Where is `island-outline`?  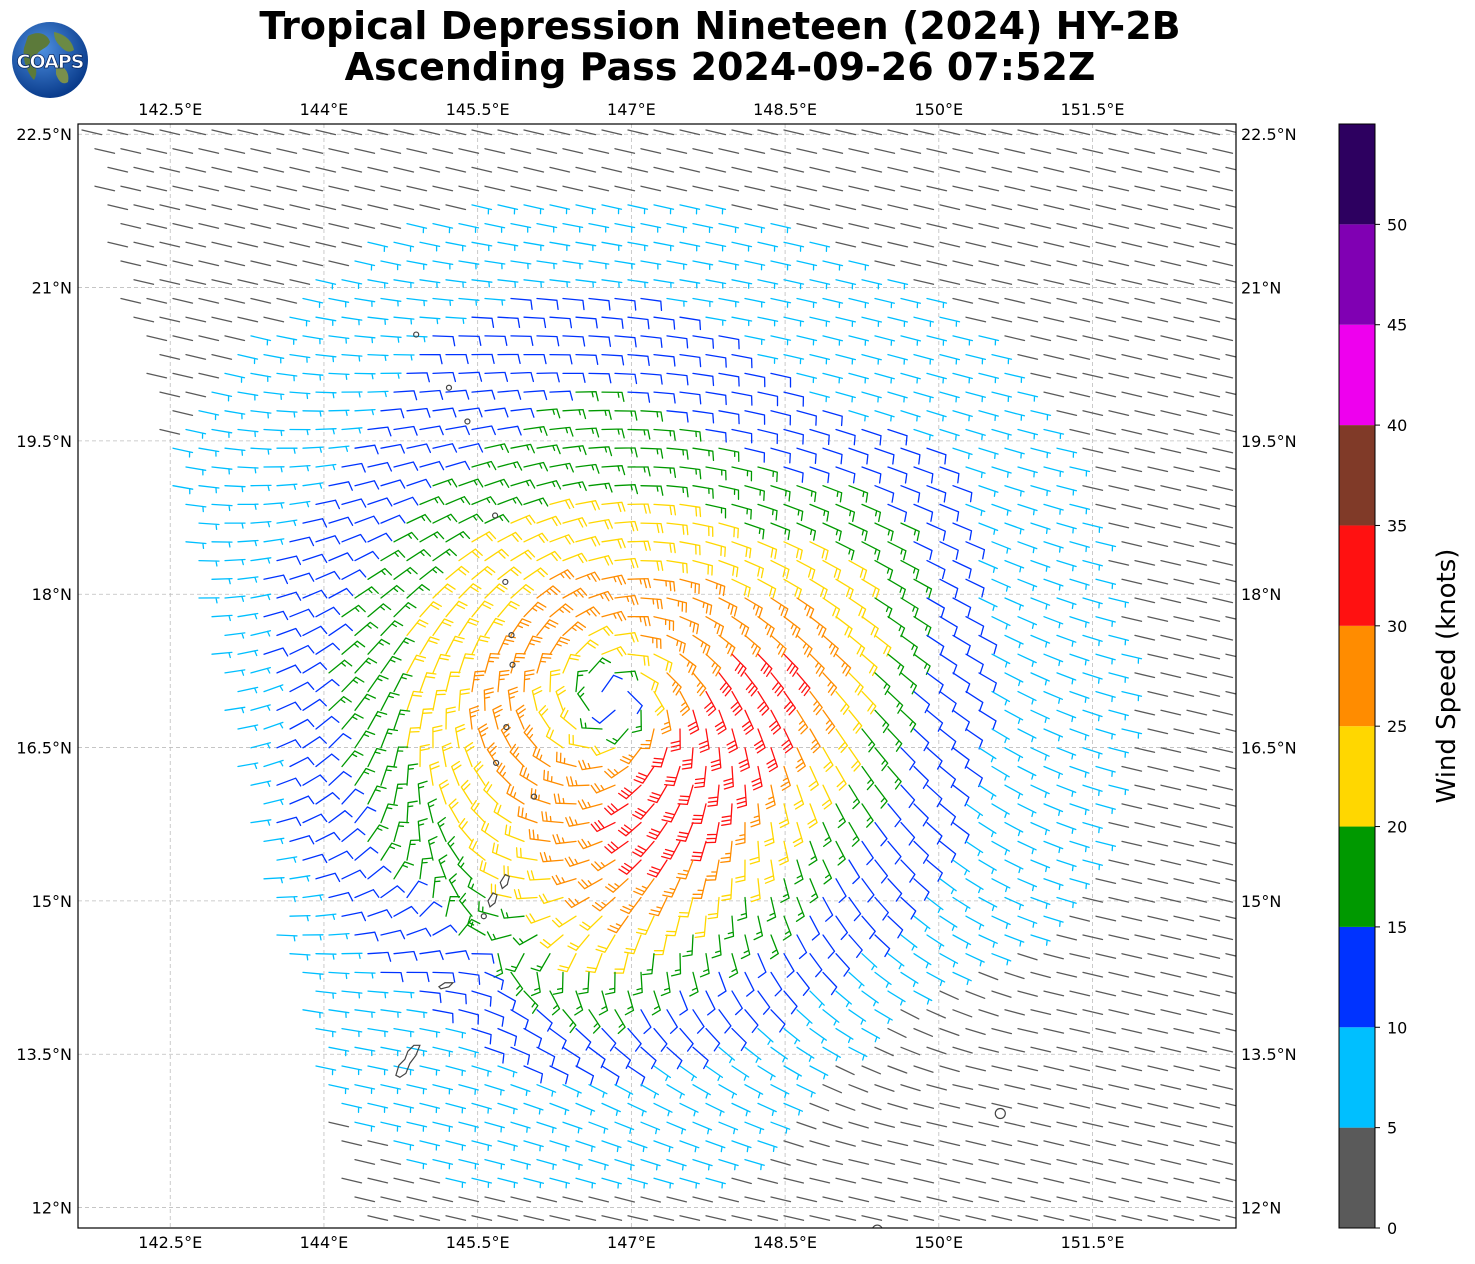 island-outline is located at coordinates (534, 796).